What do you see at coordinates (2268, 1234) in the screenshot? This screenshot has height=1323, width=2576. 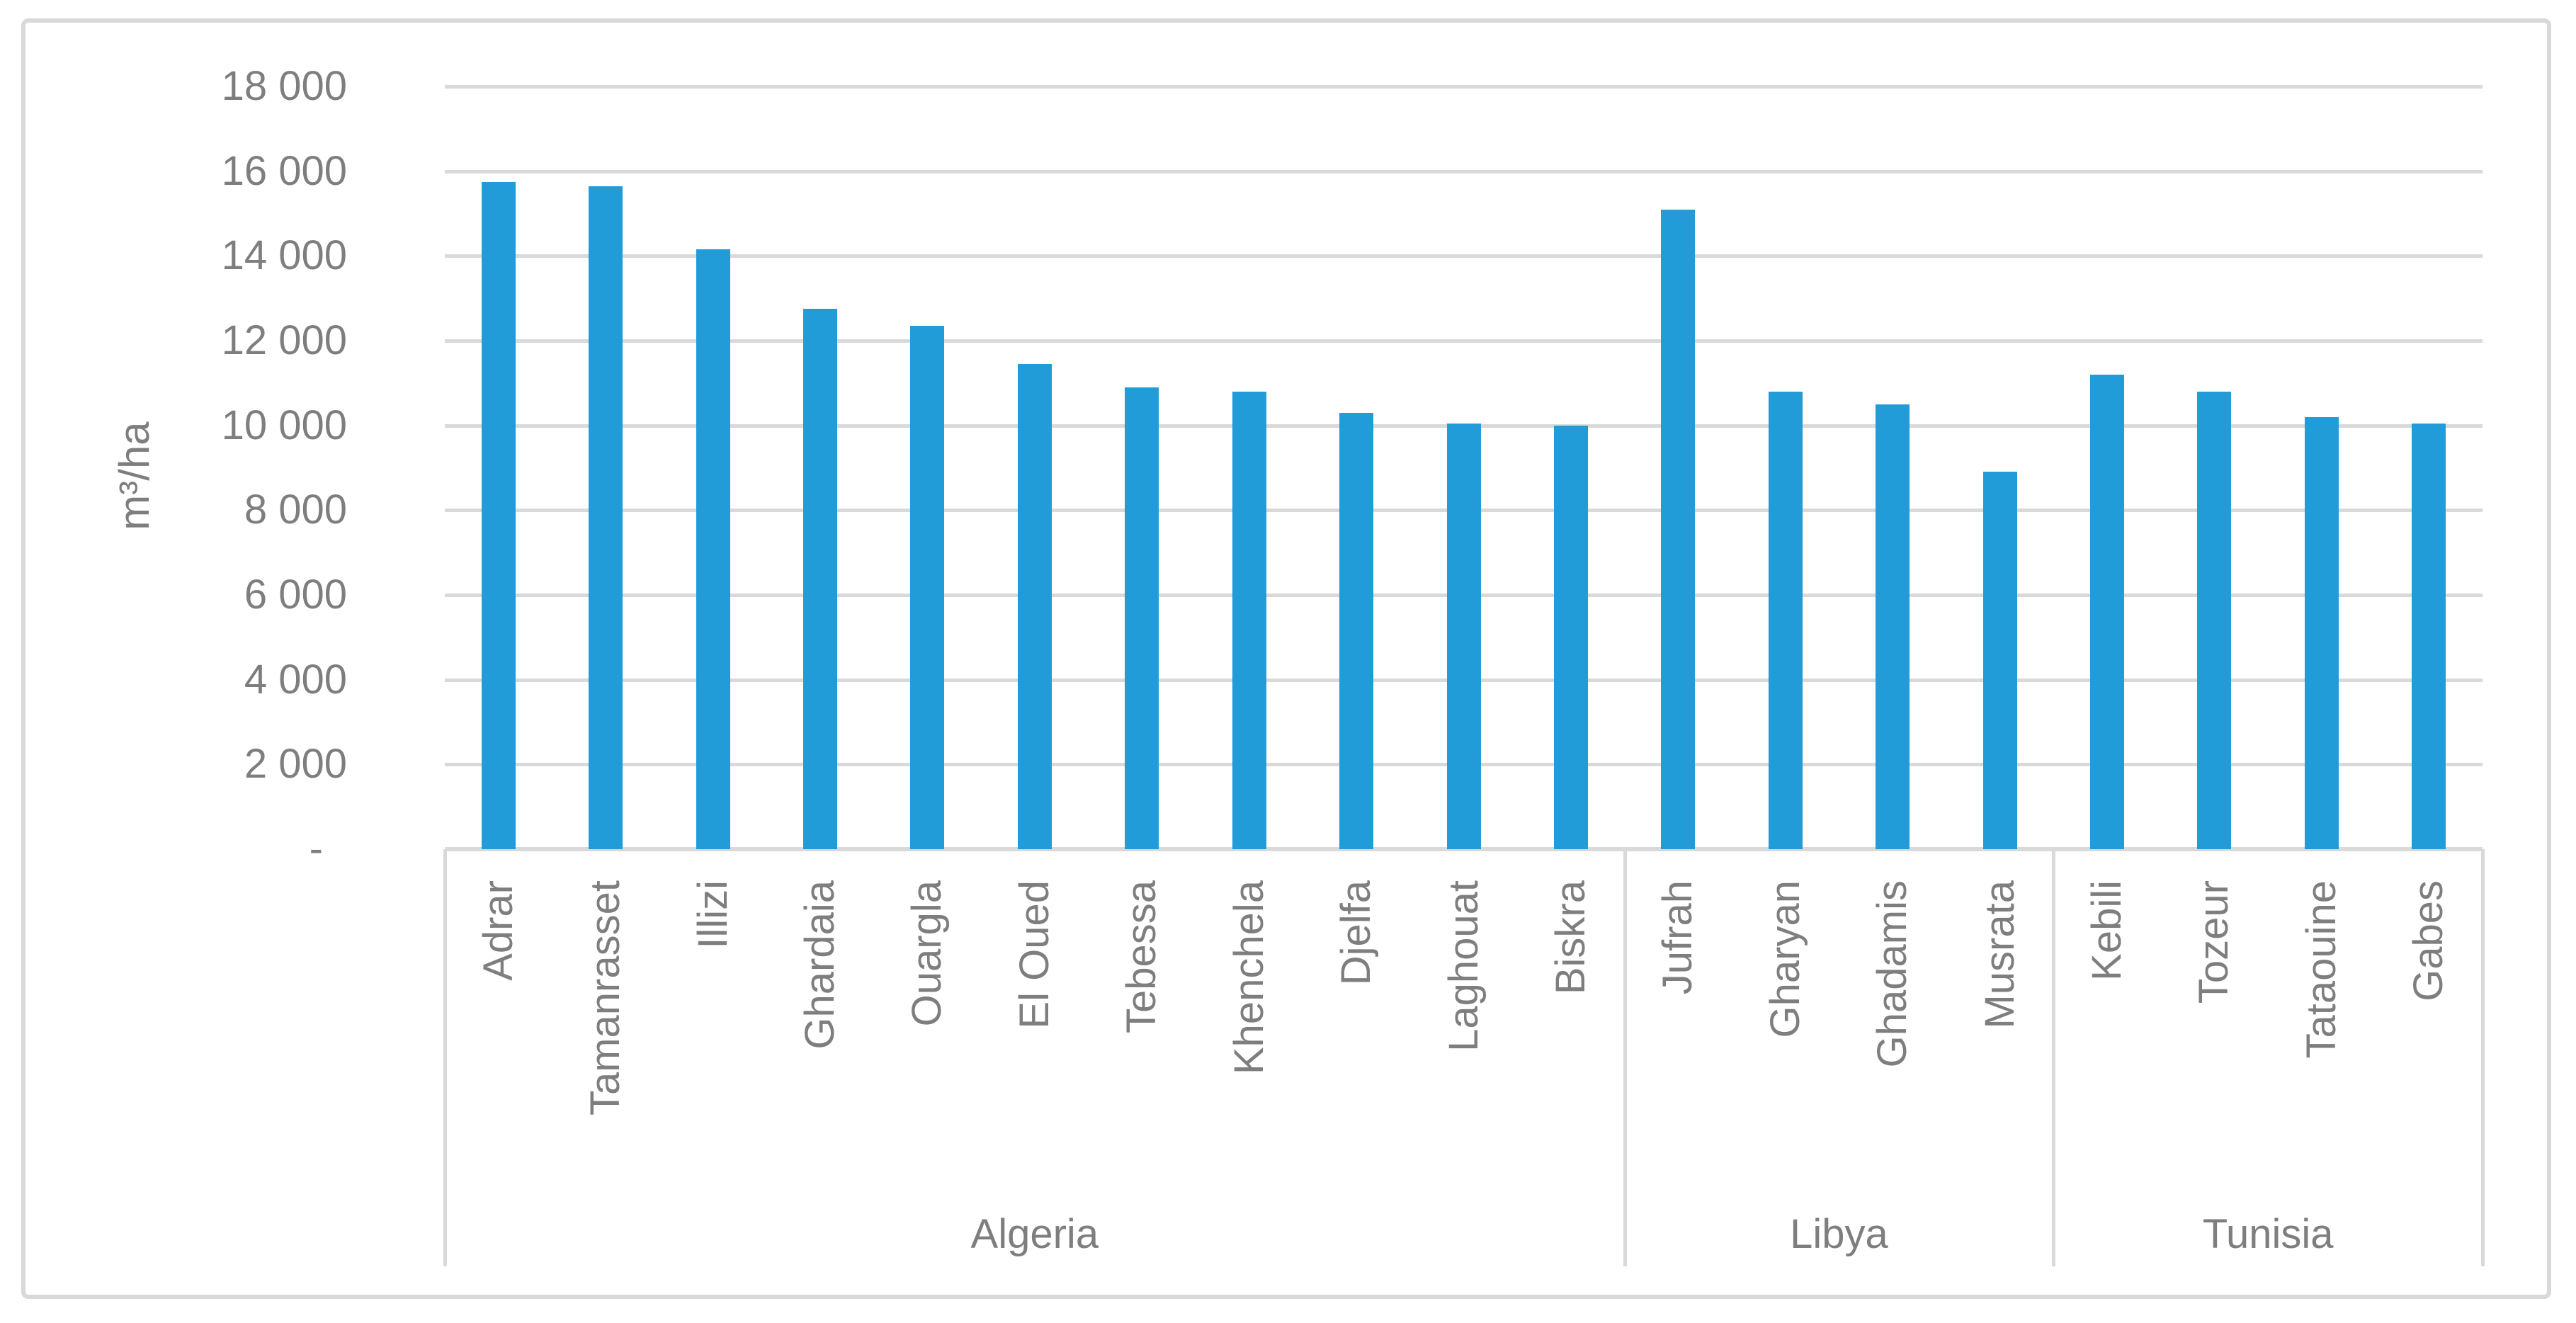 I see `group-label-tunisia: Tunisia` at bounding box center [2268, 1234].